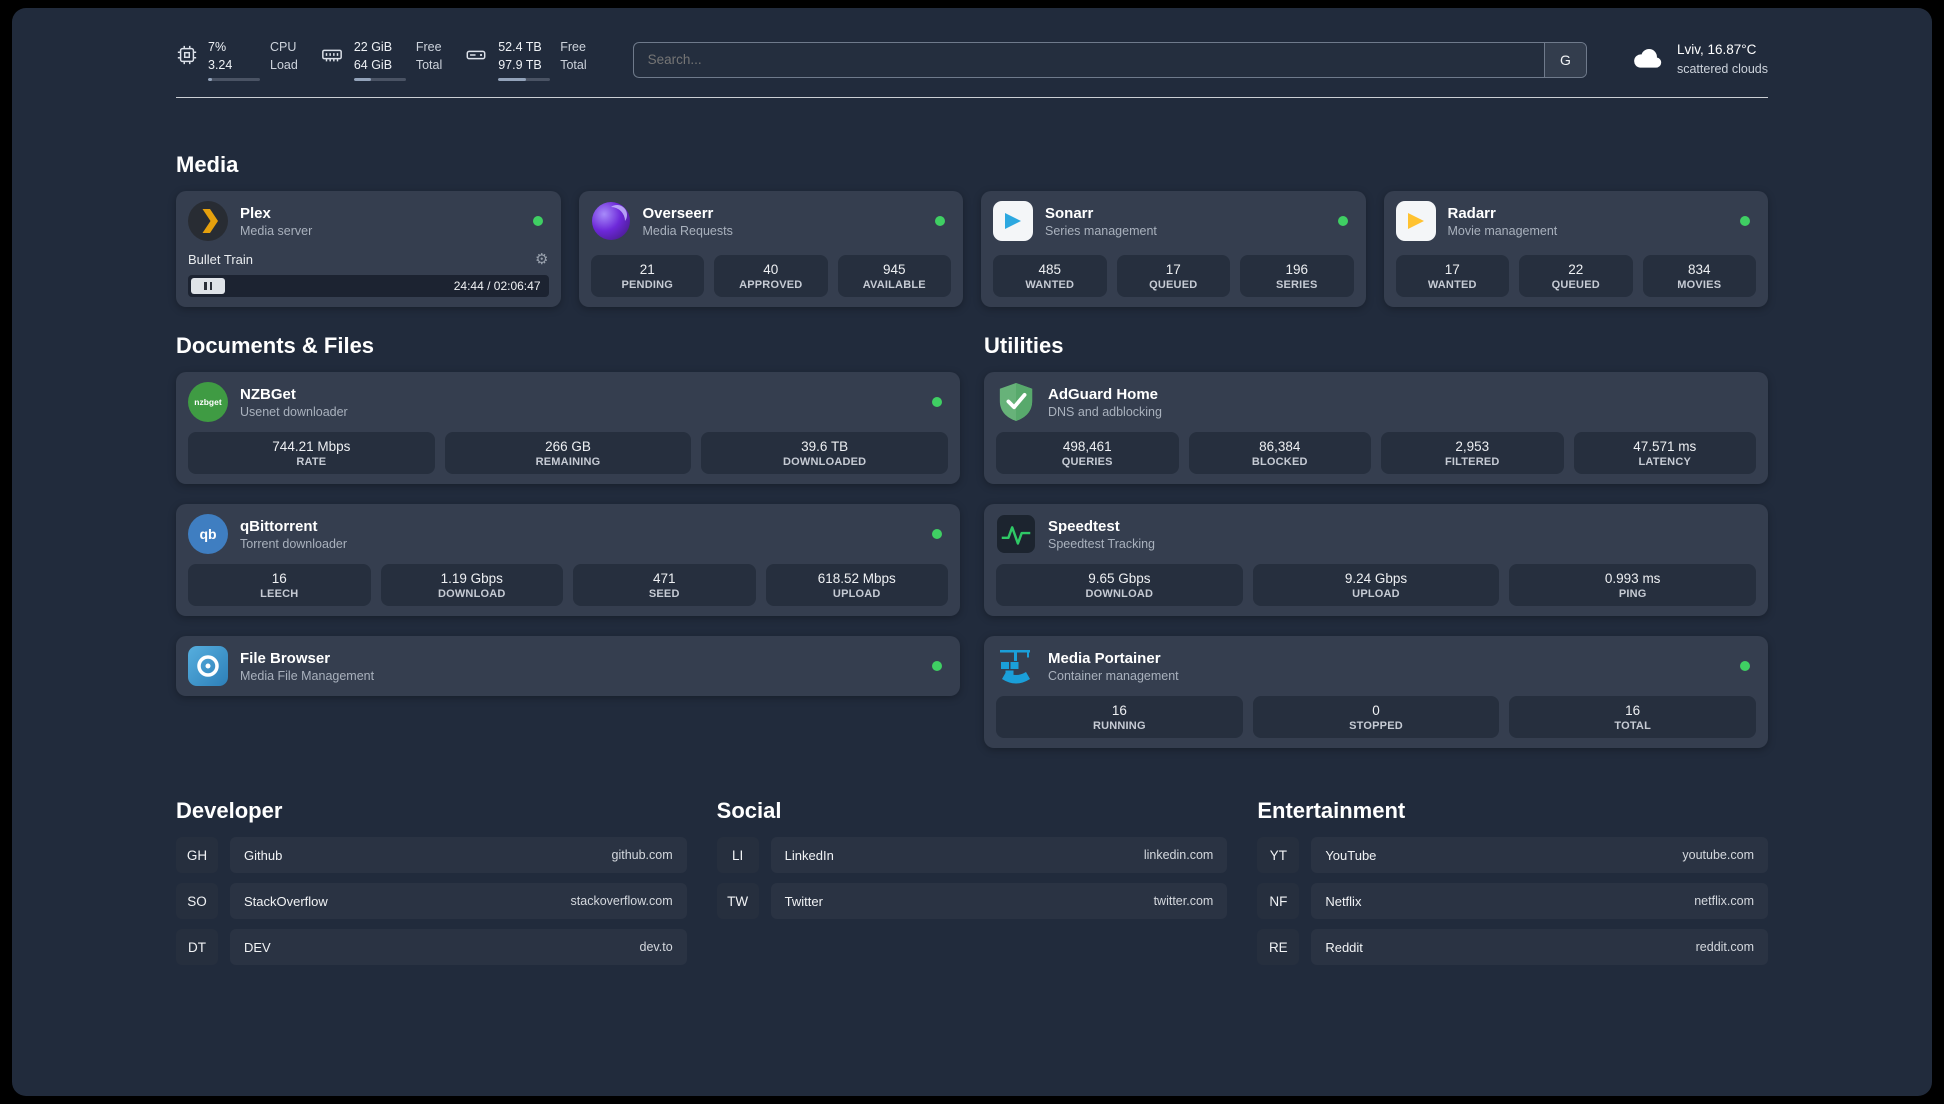 This screenshot has height=1104, width=1944. I want to click on disk-values: 52.4 TB 97.9 TB, so click(524, 60).